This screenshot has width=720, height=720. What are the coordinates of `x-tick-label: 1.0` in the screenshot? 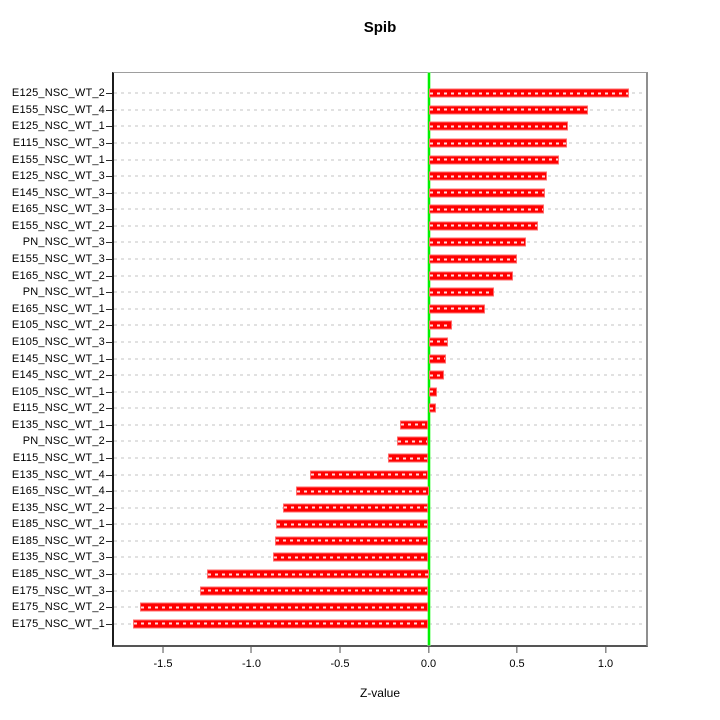 It's located at (605, 664).